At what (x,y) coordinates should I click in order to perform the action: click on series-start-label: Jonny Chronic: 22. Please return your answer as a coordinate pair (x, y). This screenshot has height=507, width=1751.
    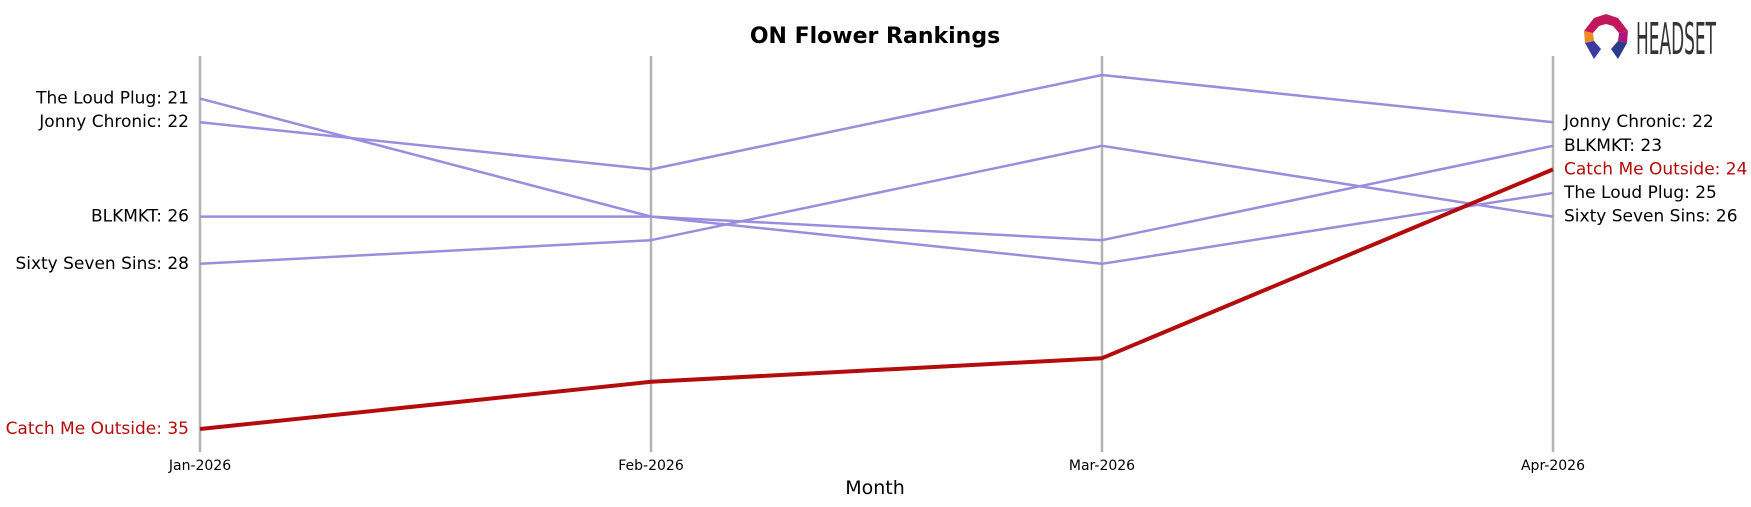
    Looking at the image, I should click on (113, 122).